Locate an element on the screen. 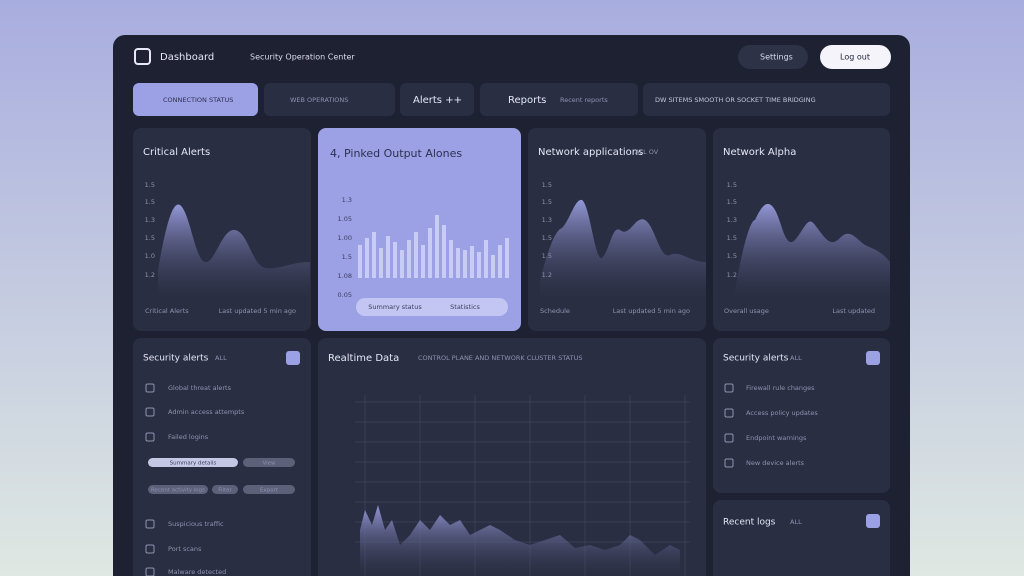 This screenshot has width=1024, height=576. y-tick-label: 1.00 is located at coordinates (345, 238).